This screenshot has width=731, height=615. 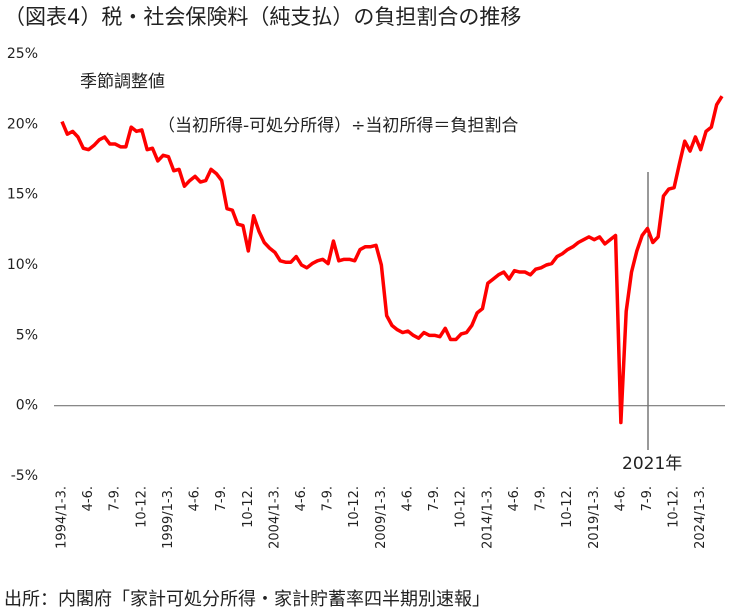 What do you see at coordinates (247, 599) in the screenshot?
I see `source: 出所：内閣府「家計可処分所得・家計貯蓄率四半期別速報」` at bounding box center [247, 599].